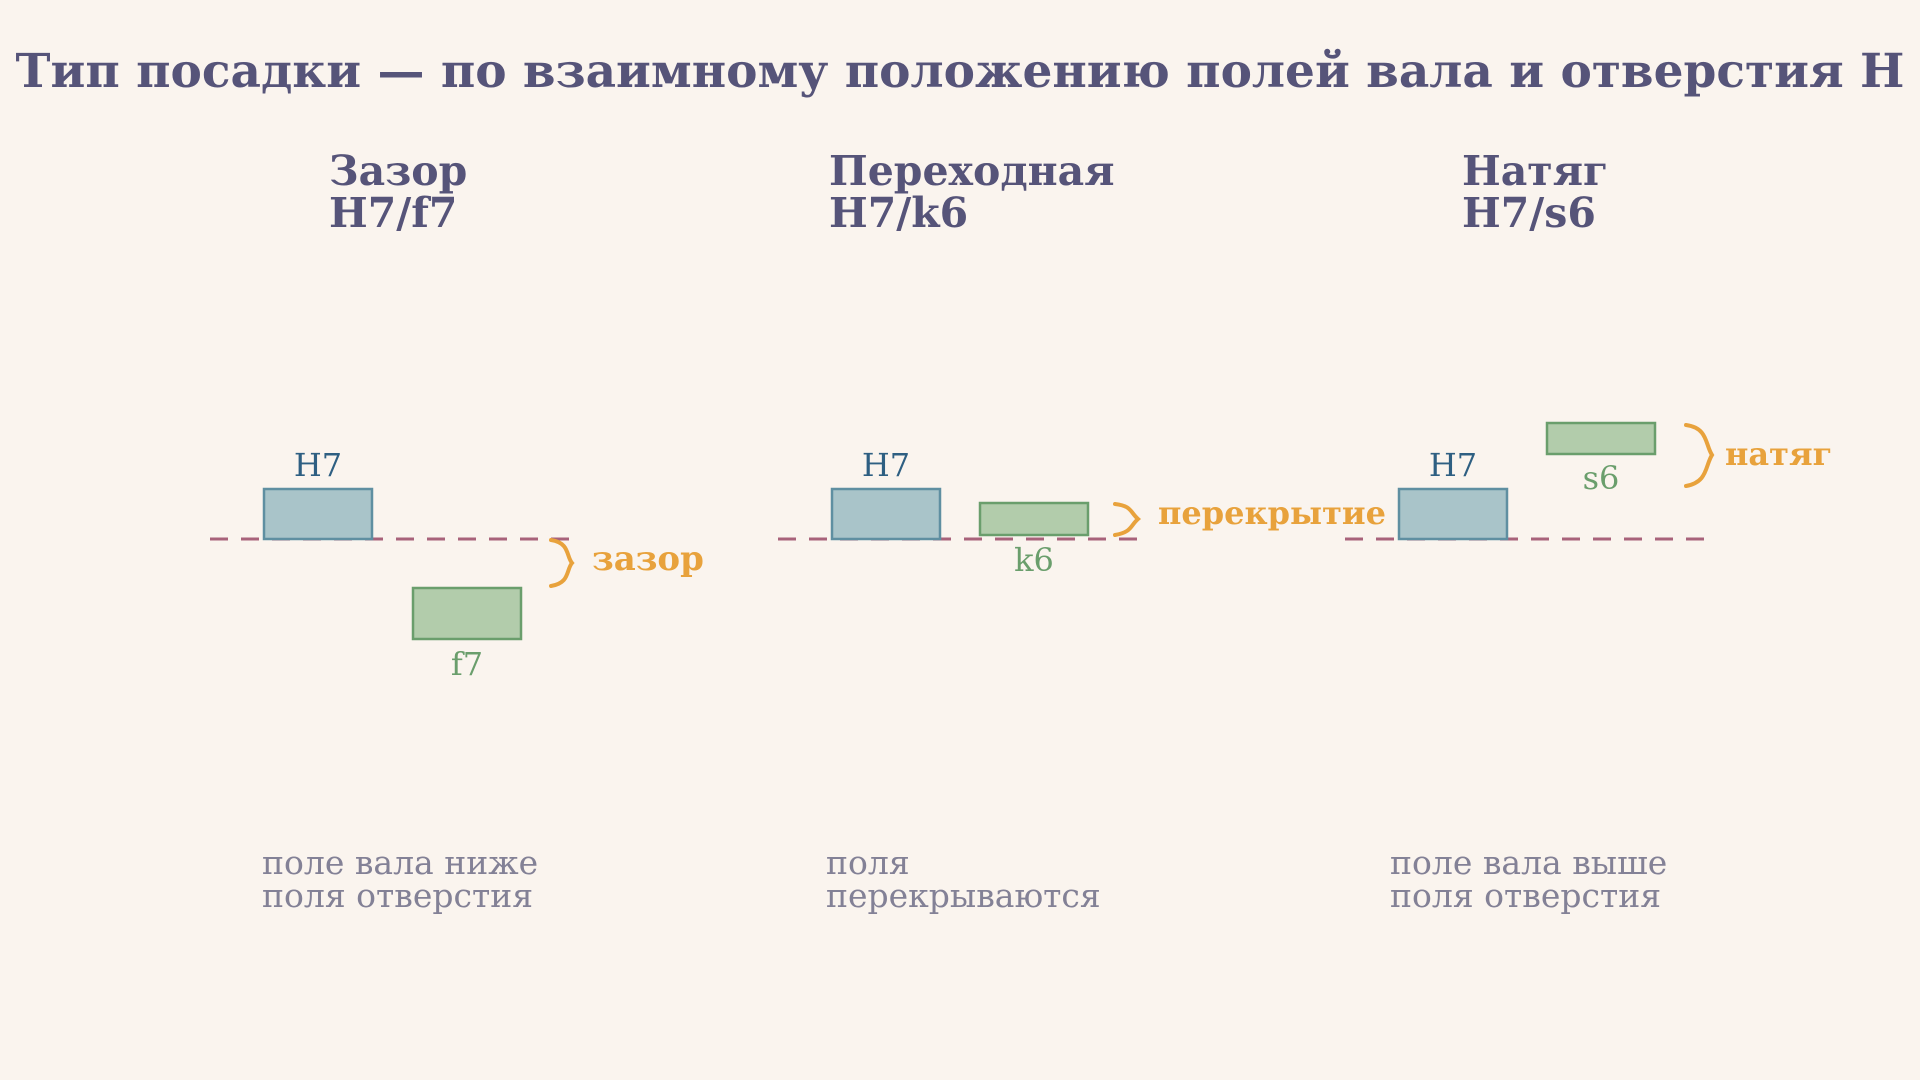  Describe the element at coordinates (400, 862) in the screenshot. I see `caption-line: поле вала ниже` at that location.